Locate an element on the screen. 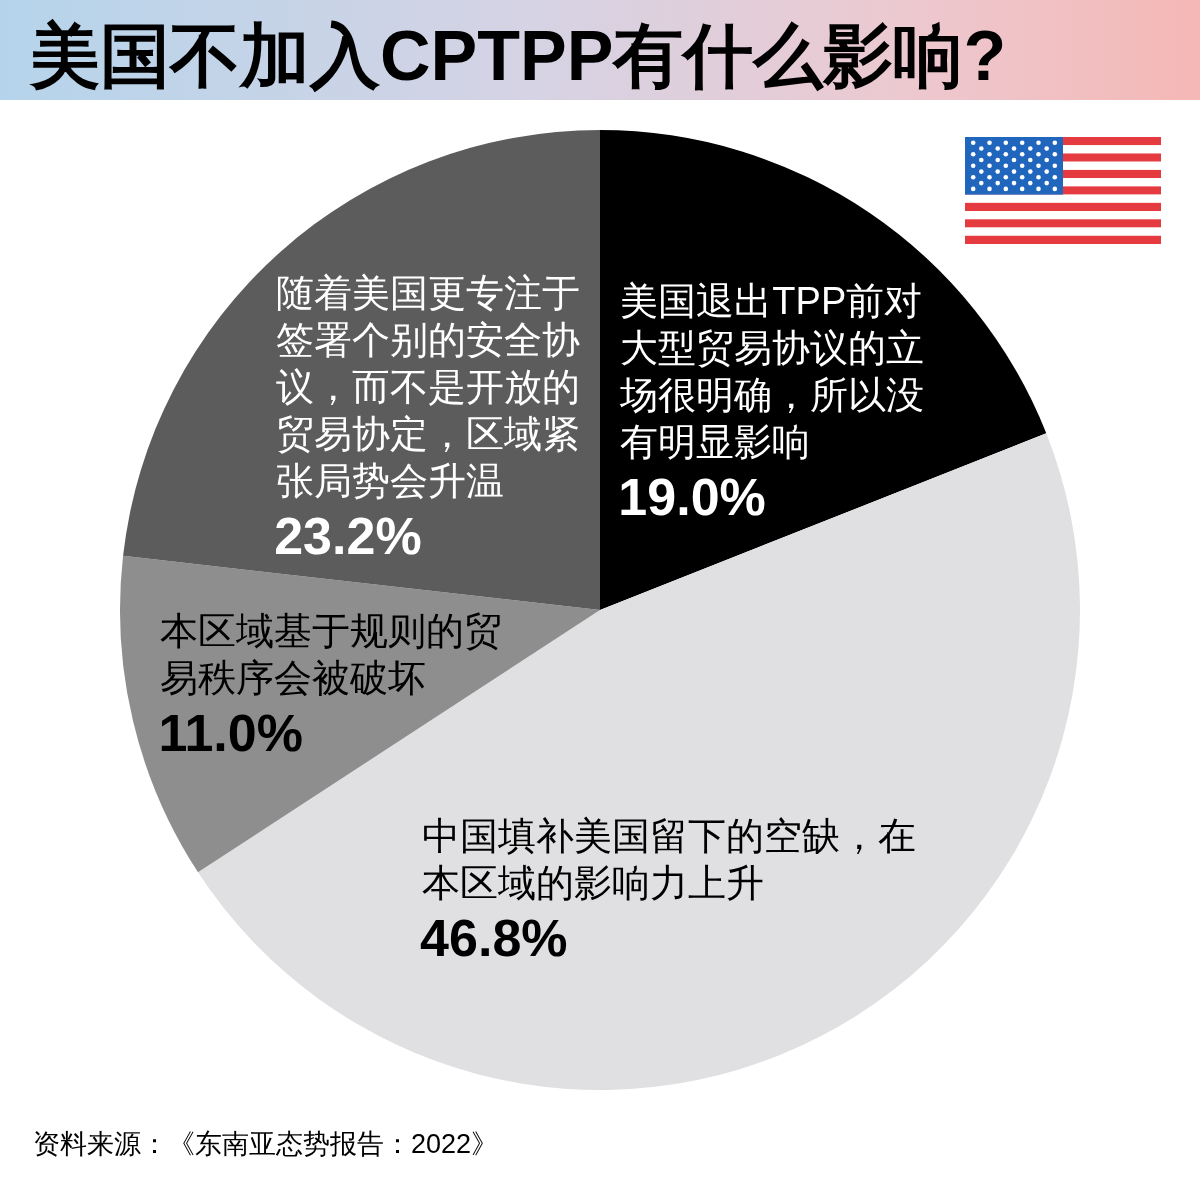  data-label: 23.2% is located at coordinates (348, 536).